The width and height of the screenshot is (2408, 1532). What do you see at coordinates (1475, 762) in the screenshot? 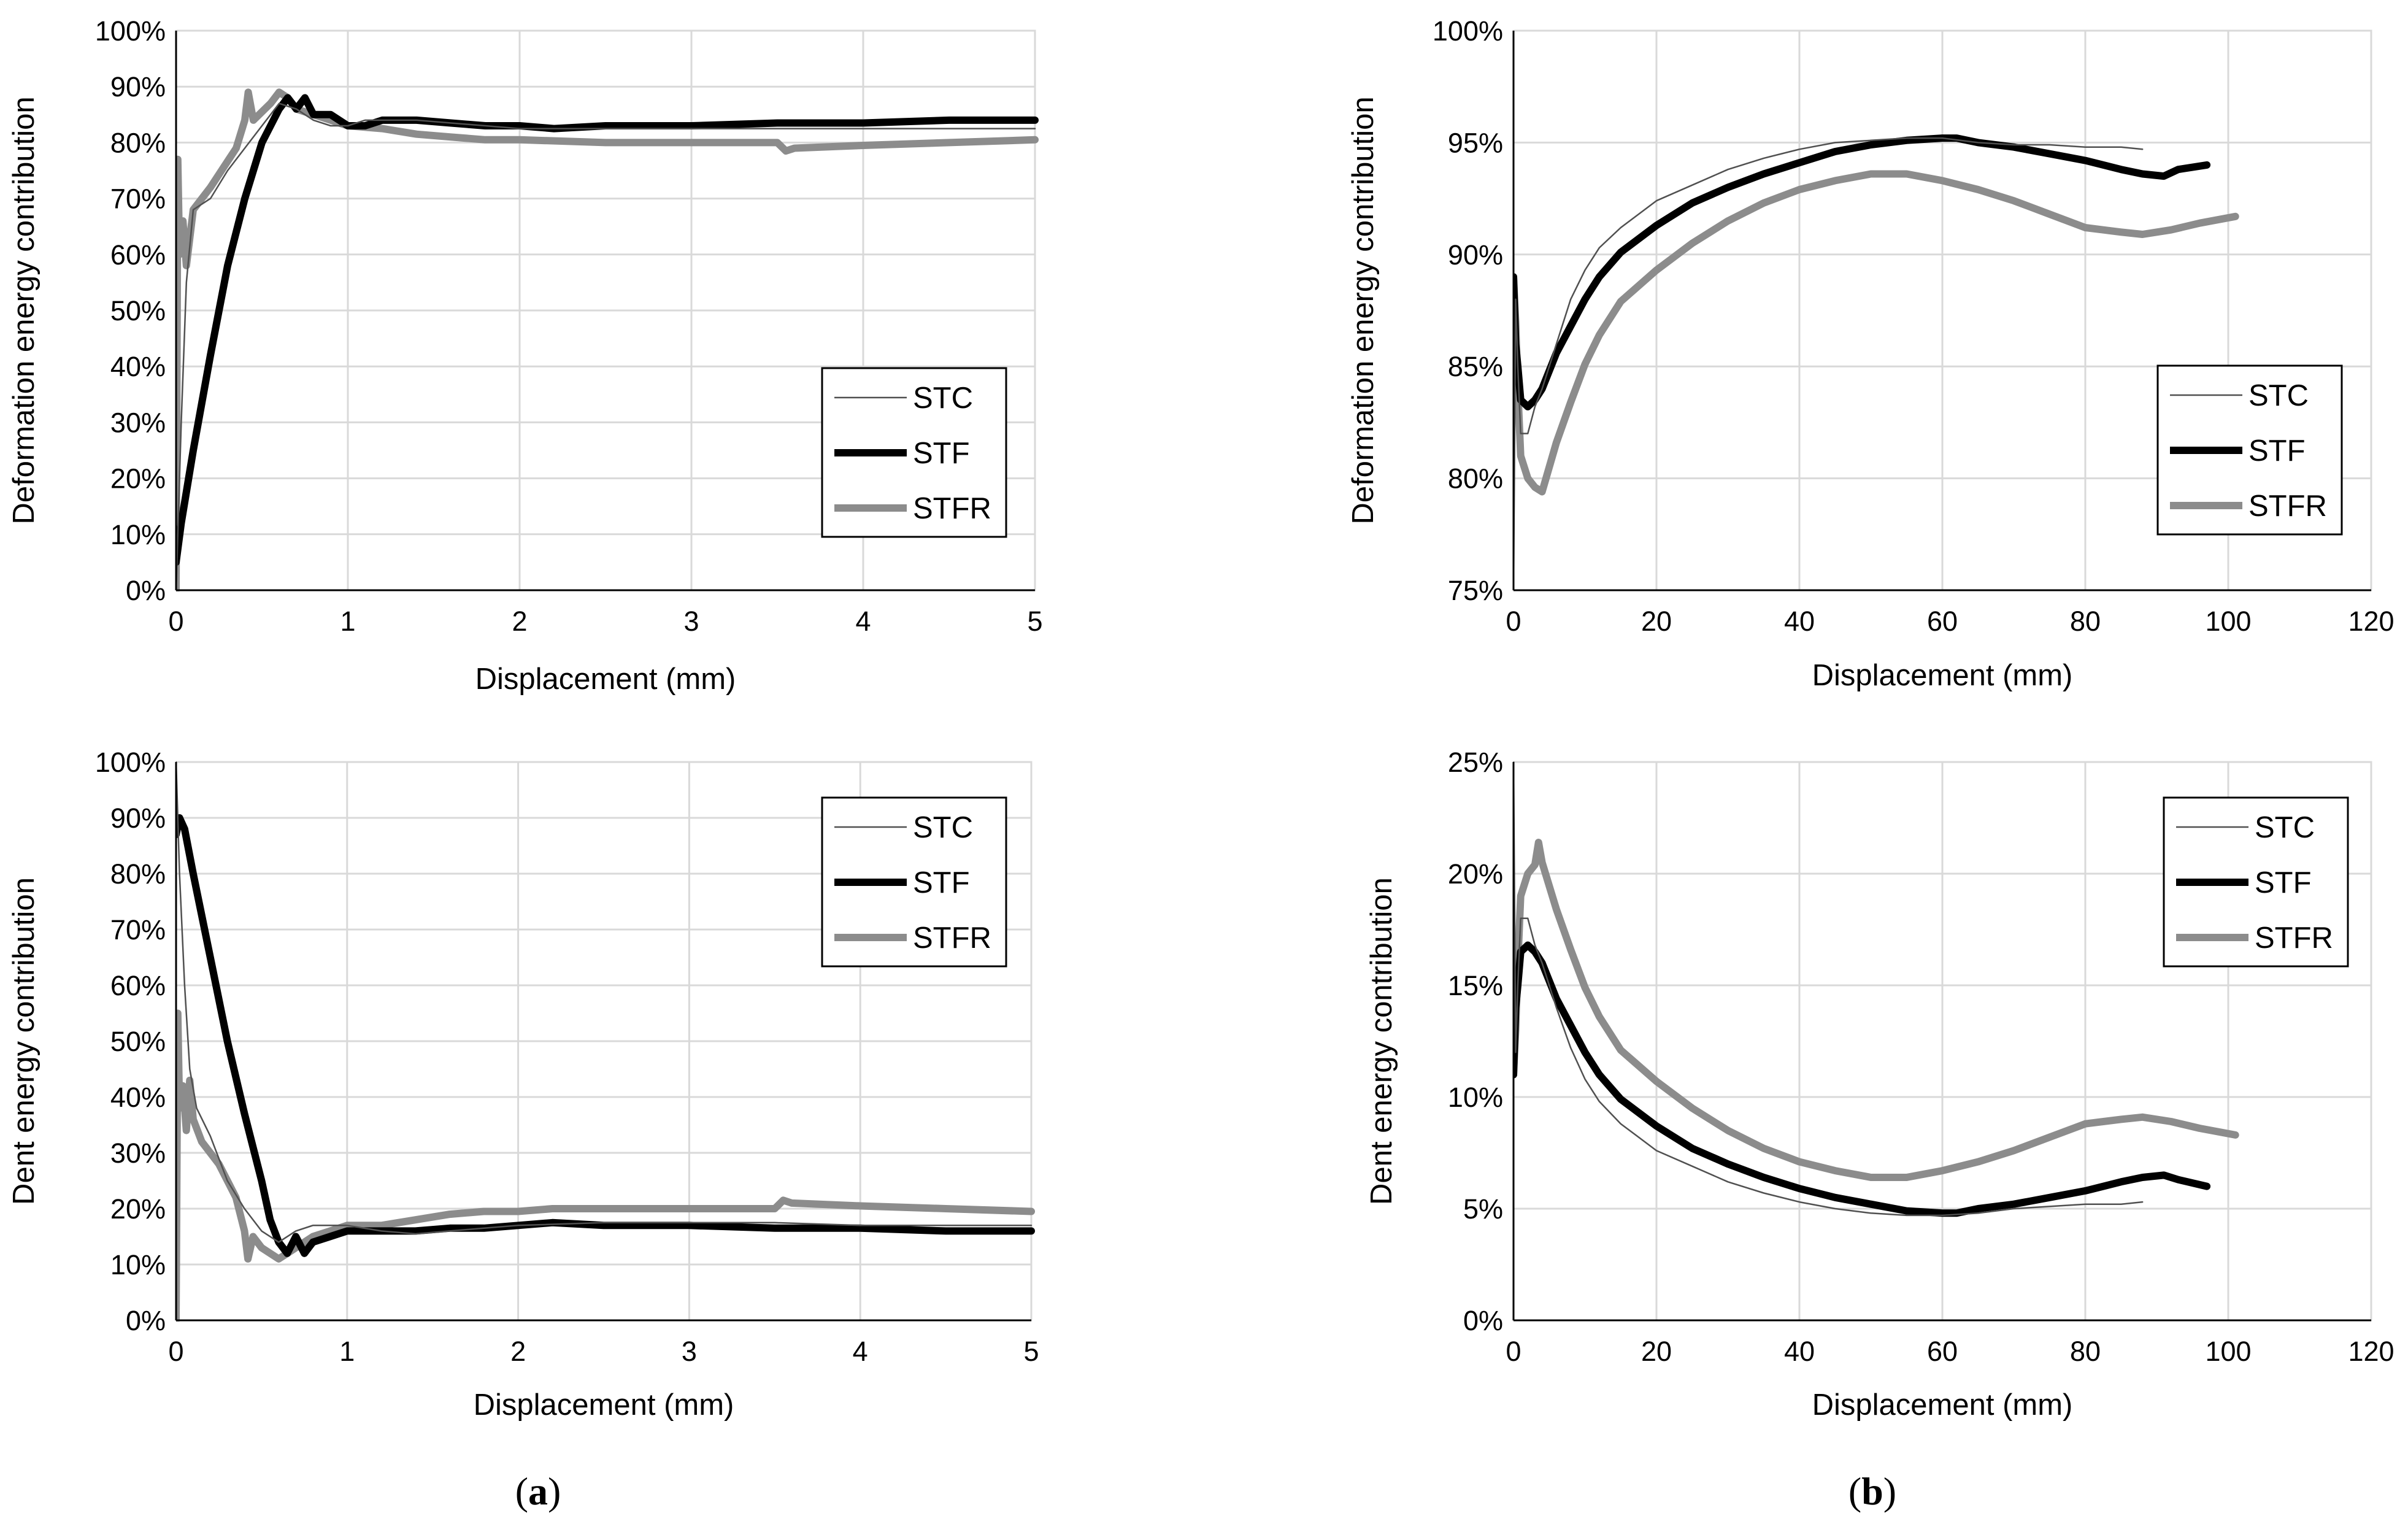
I see `y-tick-label: 25%` at bounding box center [1475, 762].